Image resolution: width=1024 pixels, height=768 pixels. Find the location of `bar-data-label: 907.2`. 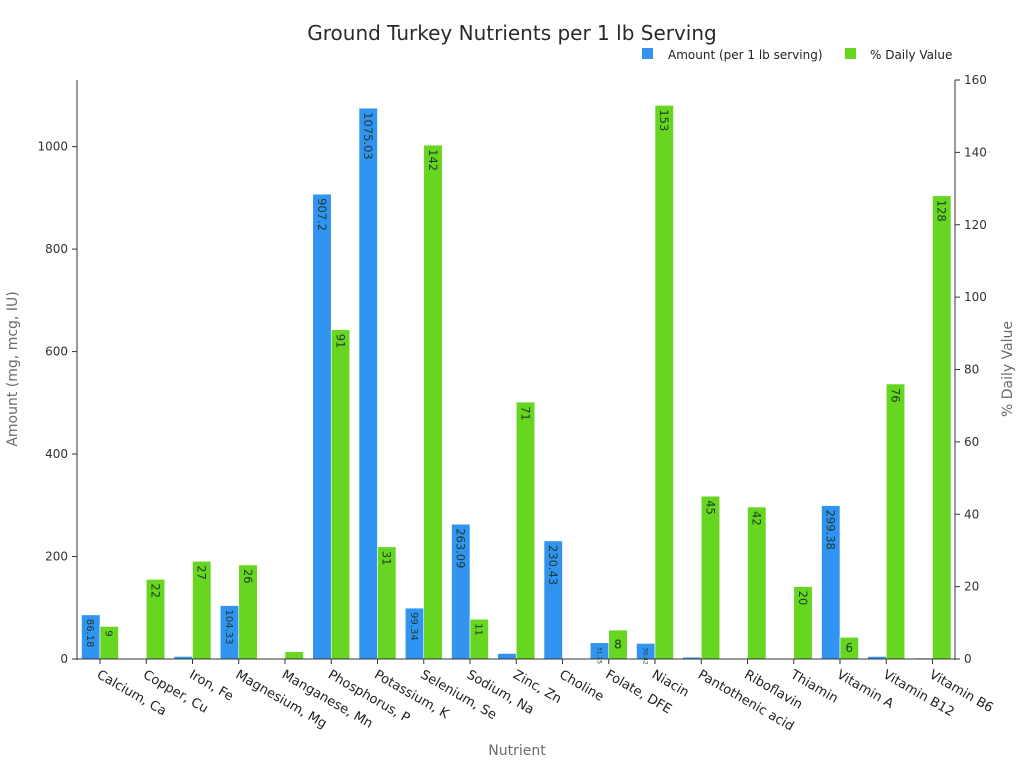

bar-data-label: 907.2 is located at coordinates (322, 214).